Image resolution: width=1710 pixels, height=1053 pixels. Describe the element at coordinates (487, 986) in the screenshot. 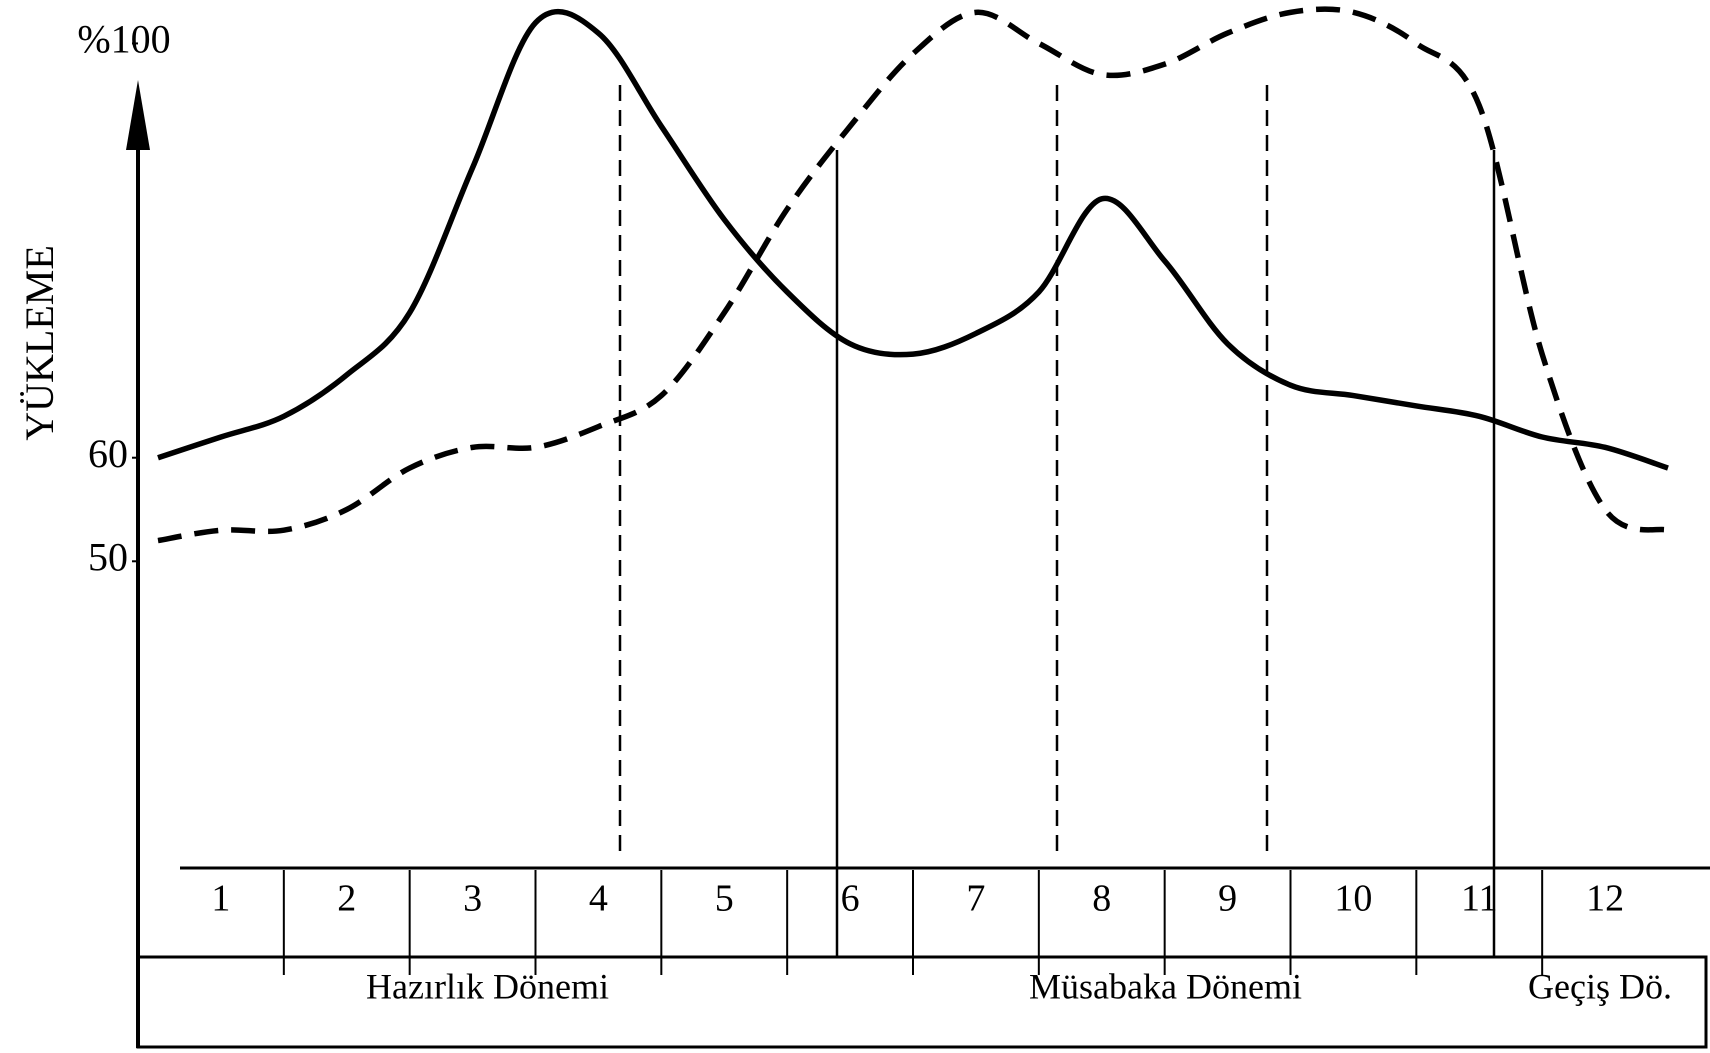

I see `period-label: Hazırlık Dönemi` at that location.